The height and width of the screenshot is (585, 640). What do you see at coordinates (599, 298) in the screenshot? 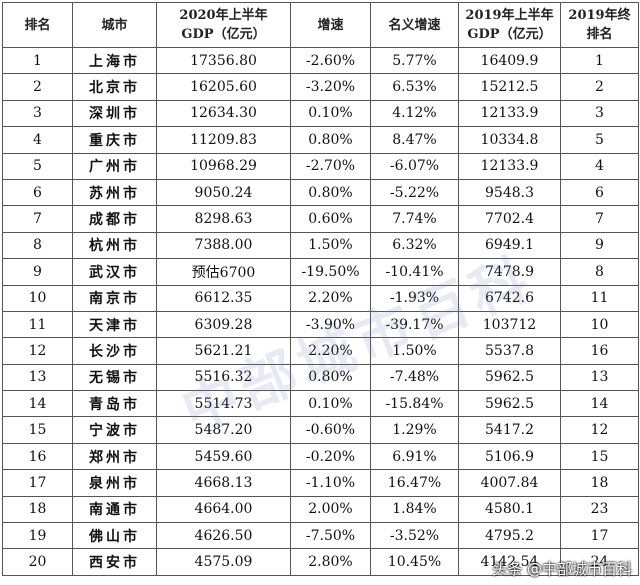
I see `cell-rank-2019: 11` at bounding box center [599, 298].